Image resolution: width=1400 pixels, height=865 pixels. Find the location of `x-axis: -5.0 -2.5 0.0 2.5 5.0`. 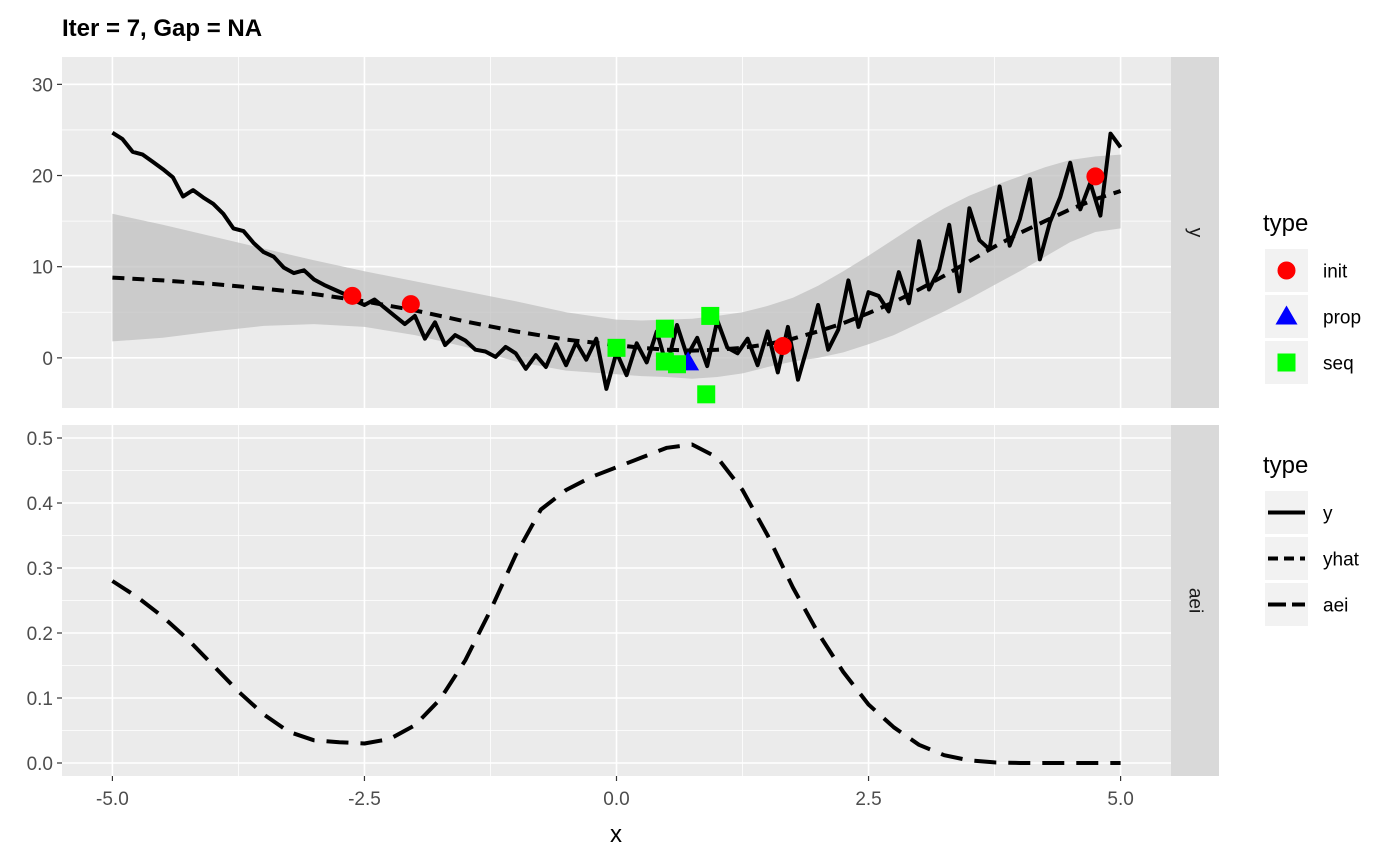

x-axis: -5.0 -2.5 0.0 2.5 5.0 is located at coordinates (615, 793).